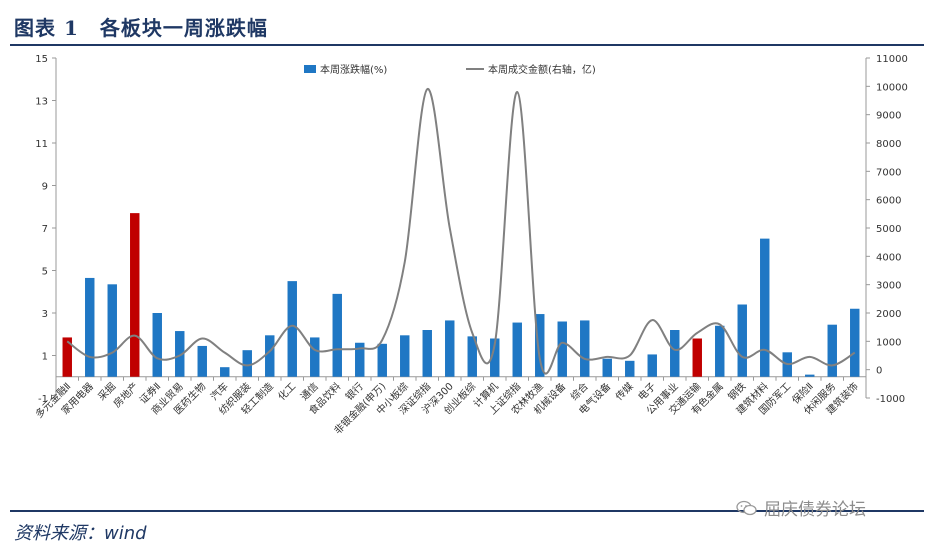  I want to click on y-right-tick-label: 7000, so click(888, 172).